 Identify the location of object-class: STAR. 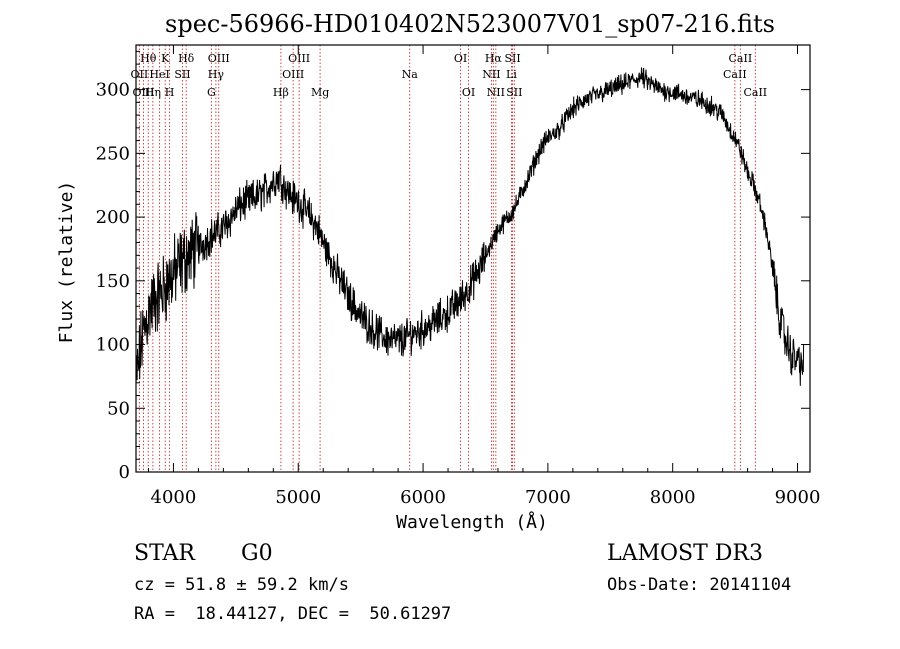
(165, 553).